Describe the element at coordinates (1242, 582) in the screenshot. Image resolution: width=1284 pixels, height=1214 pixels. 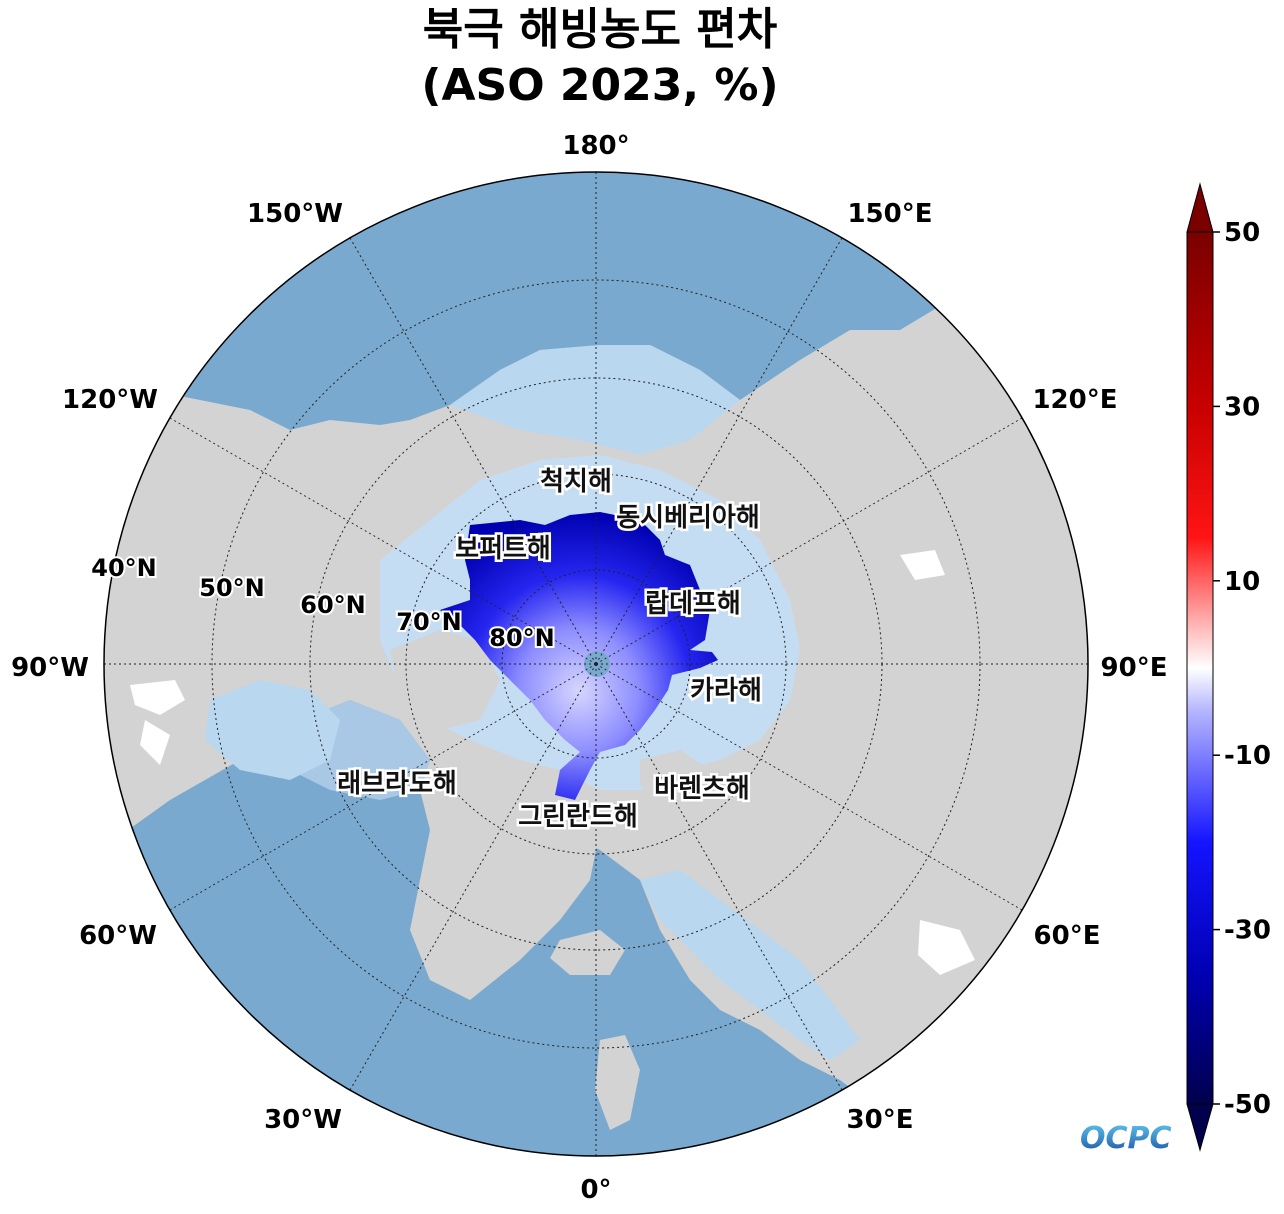
I see `colorbar-tick-label: 10` at that location.